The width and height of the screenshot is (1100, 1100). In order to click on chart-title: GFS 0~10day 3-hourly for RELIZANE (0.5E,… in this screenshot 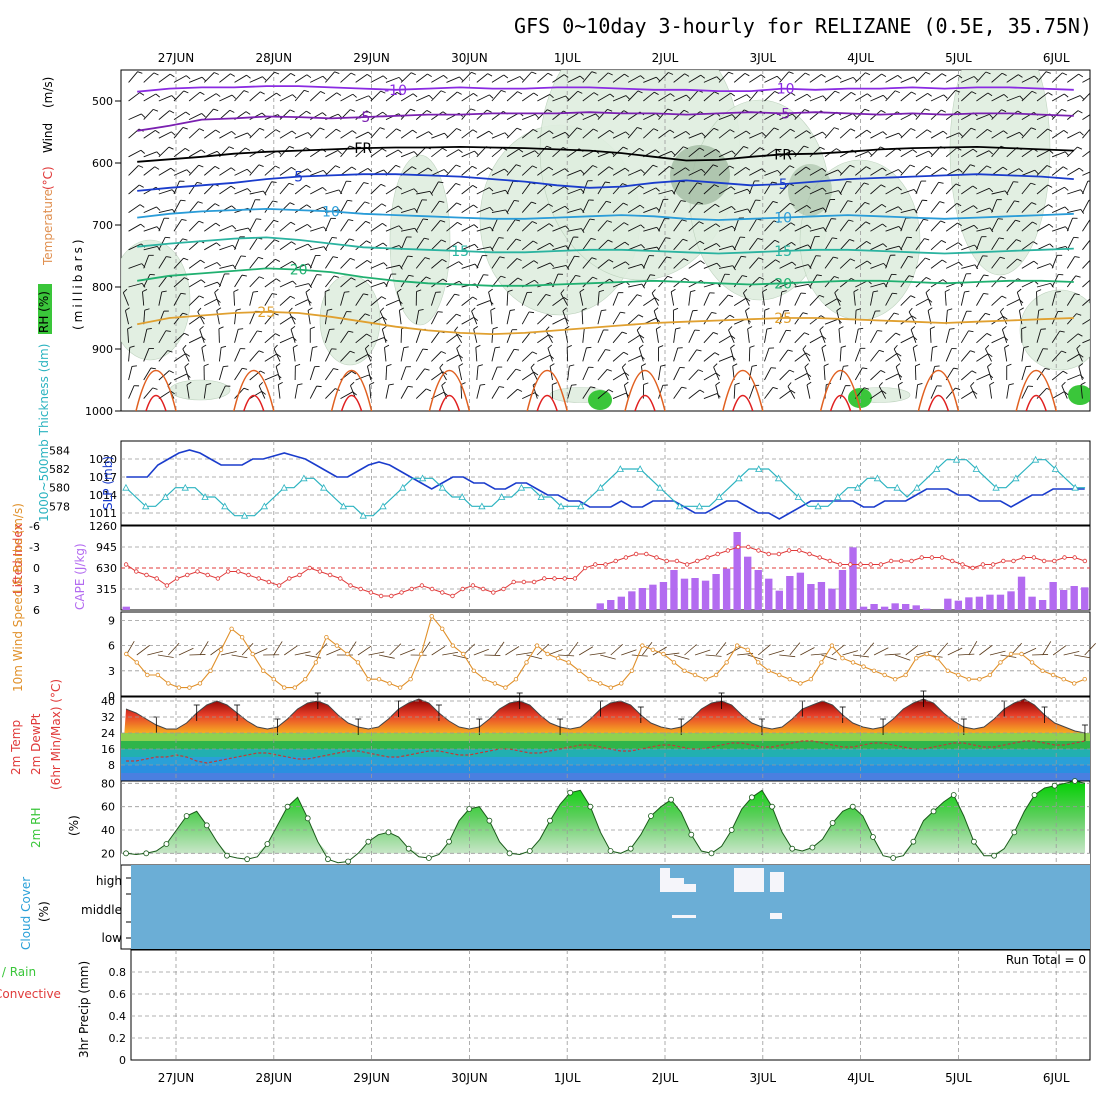, I will do `click(803, 26)`.